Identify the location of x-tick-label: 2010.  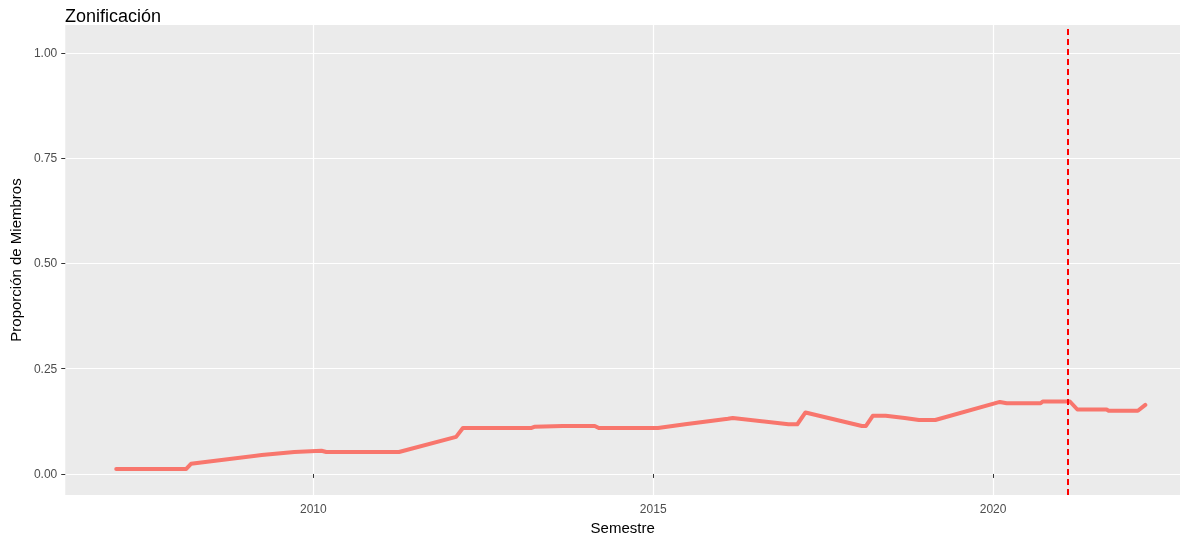
(314, 509).